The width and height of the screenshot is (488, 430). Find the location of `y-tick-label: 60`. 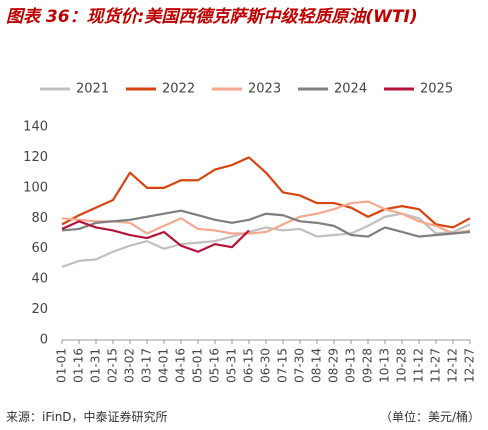

y-tick-label: 60 is located at coordinates (39, 248).